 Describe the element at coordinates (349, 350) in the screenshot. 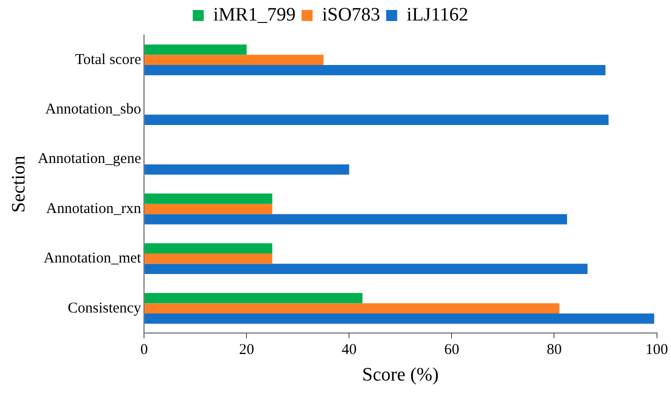

I see `x-tick-label: 40` at that location.